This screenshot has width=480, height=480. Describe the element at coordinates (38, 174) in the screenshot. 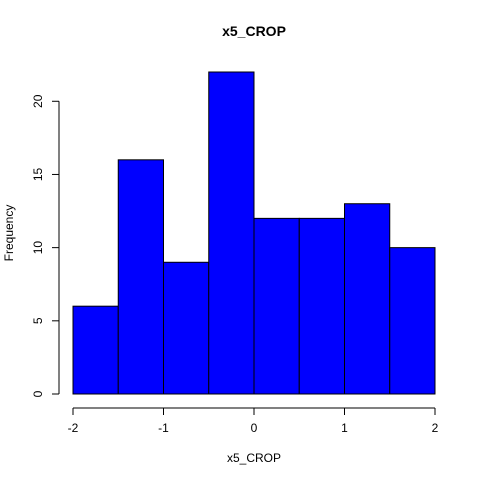

I see `y-tick-label: 15` at that location.